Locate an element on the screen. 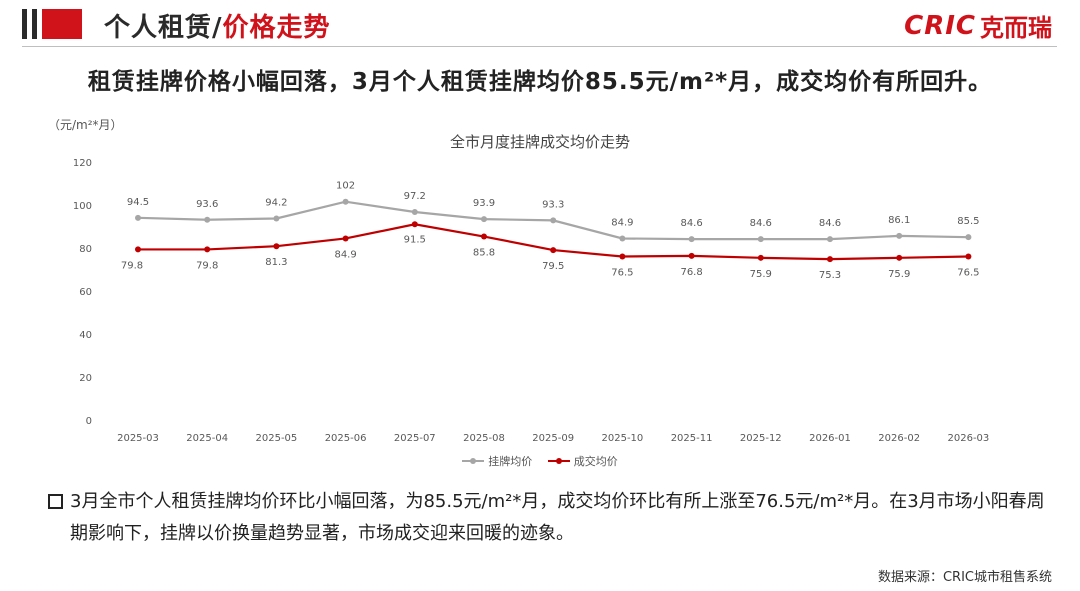  data-label-listing: 94.5 is located at coordinates (138, 202).